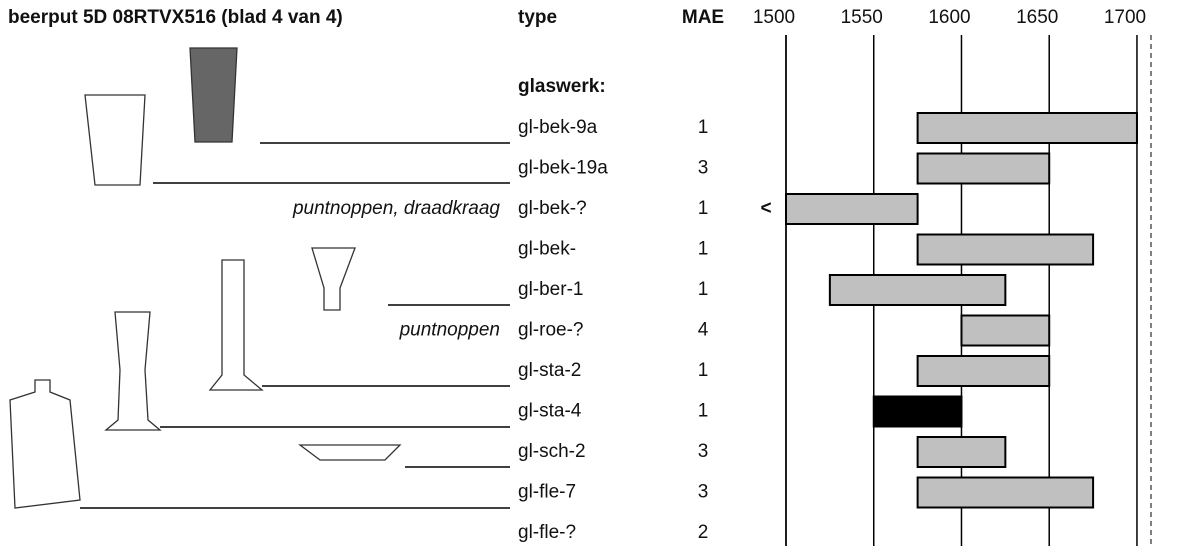  Describe the element at coordinates (449, 330) in the screenshot. I see `note: puntnoppen` at that location.